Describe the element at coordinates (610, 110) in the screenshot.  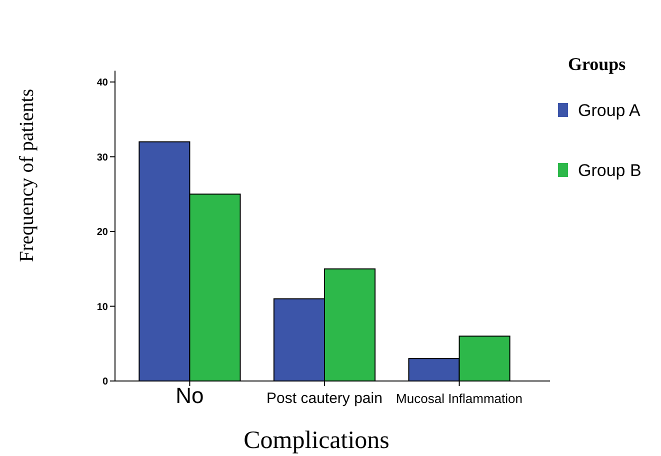
I see `legend-label: Group A` at that location.